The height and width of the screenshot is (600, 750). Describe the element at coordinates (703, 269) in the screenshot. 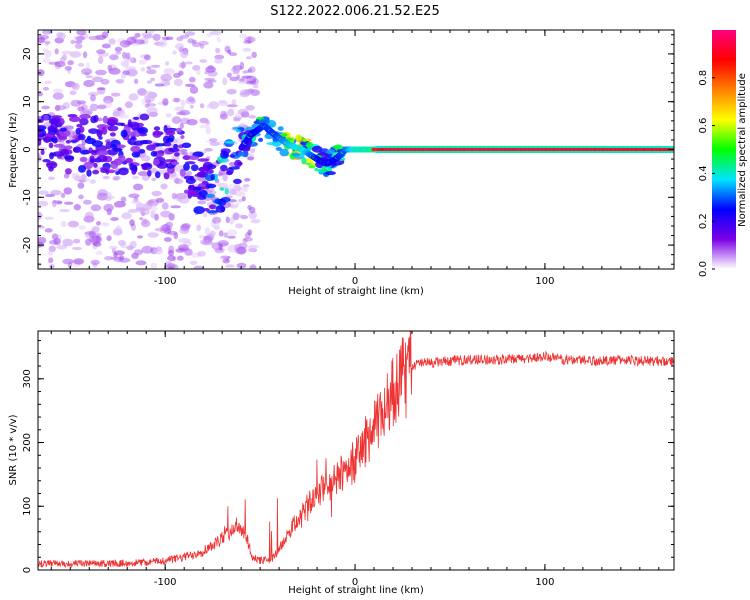

I see `colorbar-tick-label: 0.0` at that location.